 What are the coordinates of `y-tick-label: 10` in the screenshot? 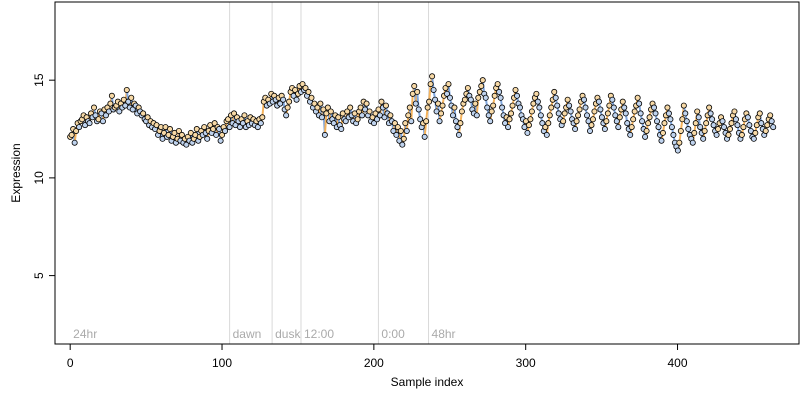 It's located at (39, 178).